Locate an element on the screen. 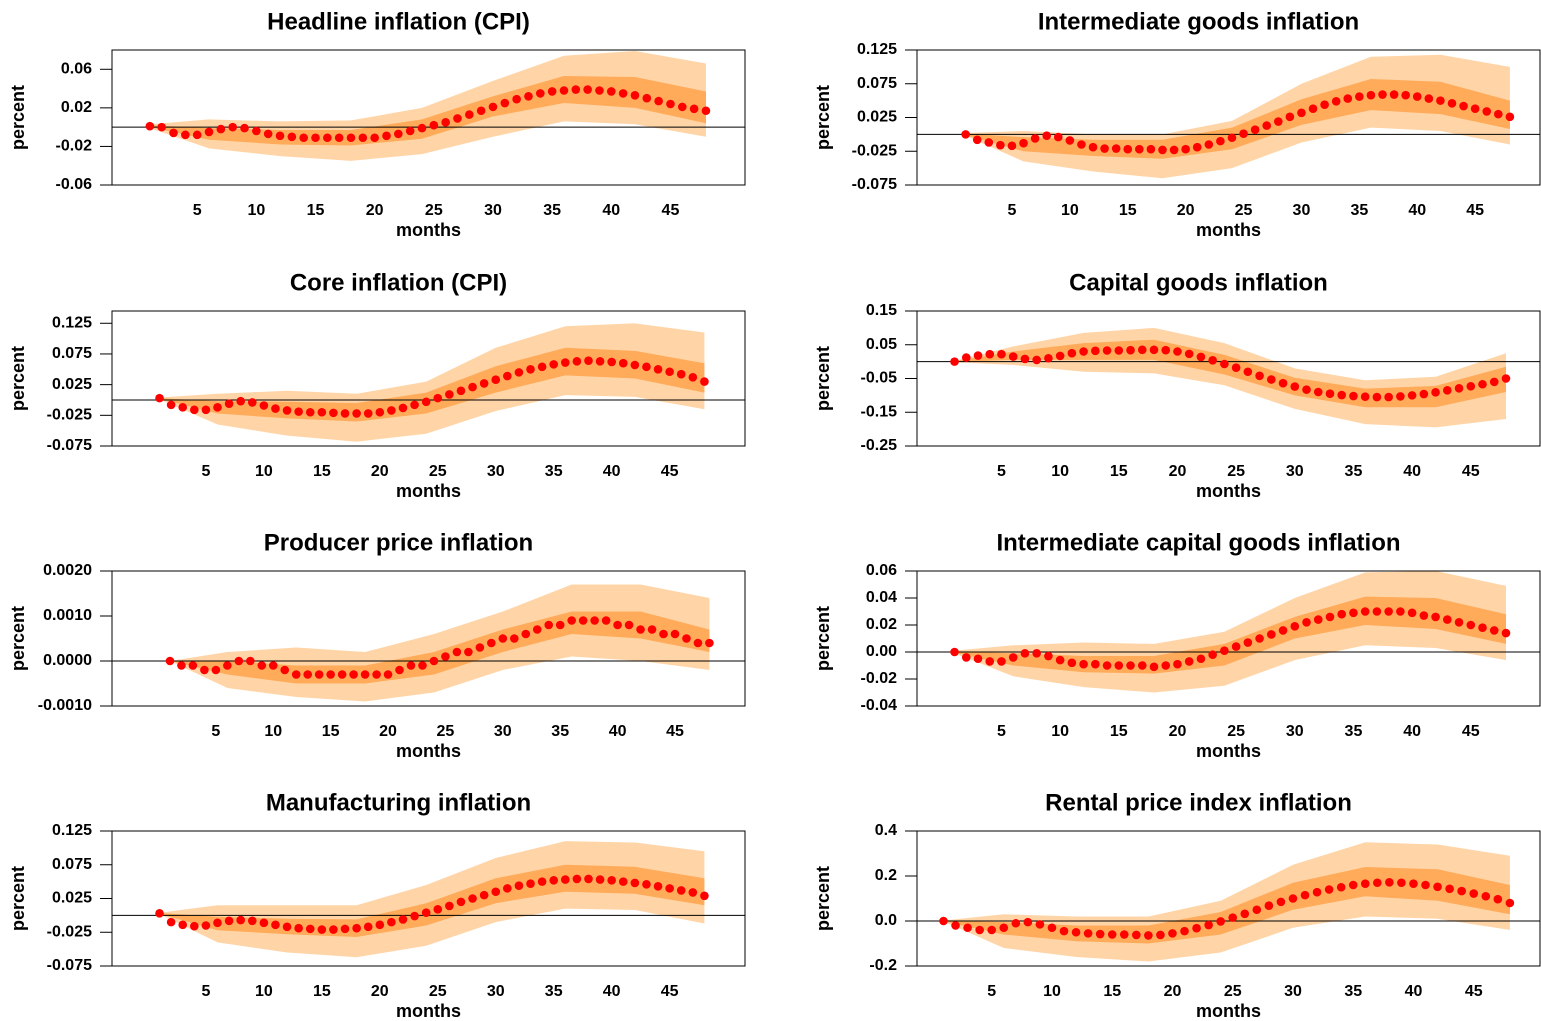 This screenshot has width=1541, height=1021. x-tick-label: 45 is located at coordinates (1471, 471).